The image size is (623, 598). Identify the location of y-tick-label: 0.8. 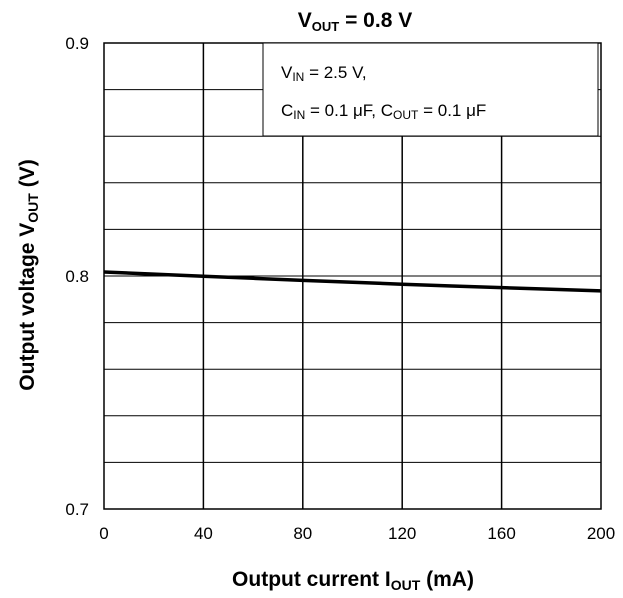
(77, 276).